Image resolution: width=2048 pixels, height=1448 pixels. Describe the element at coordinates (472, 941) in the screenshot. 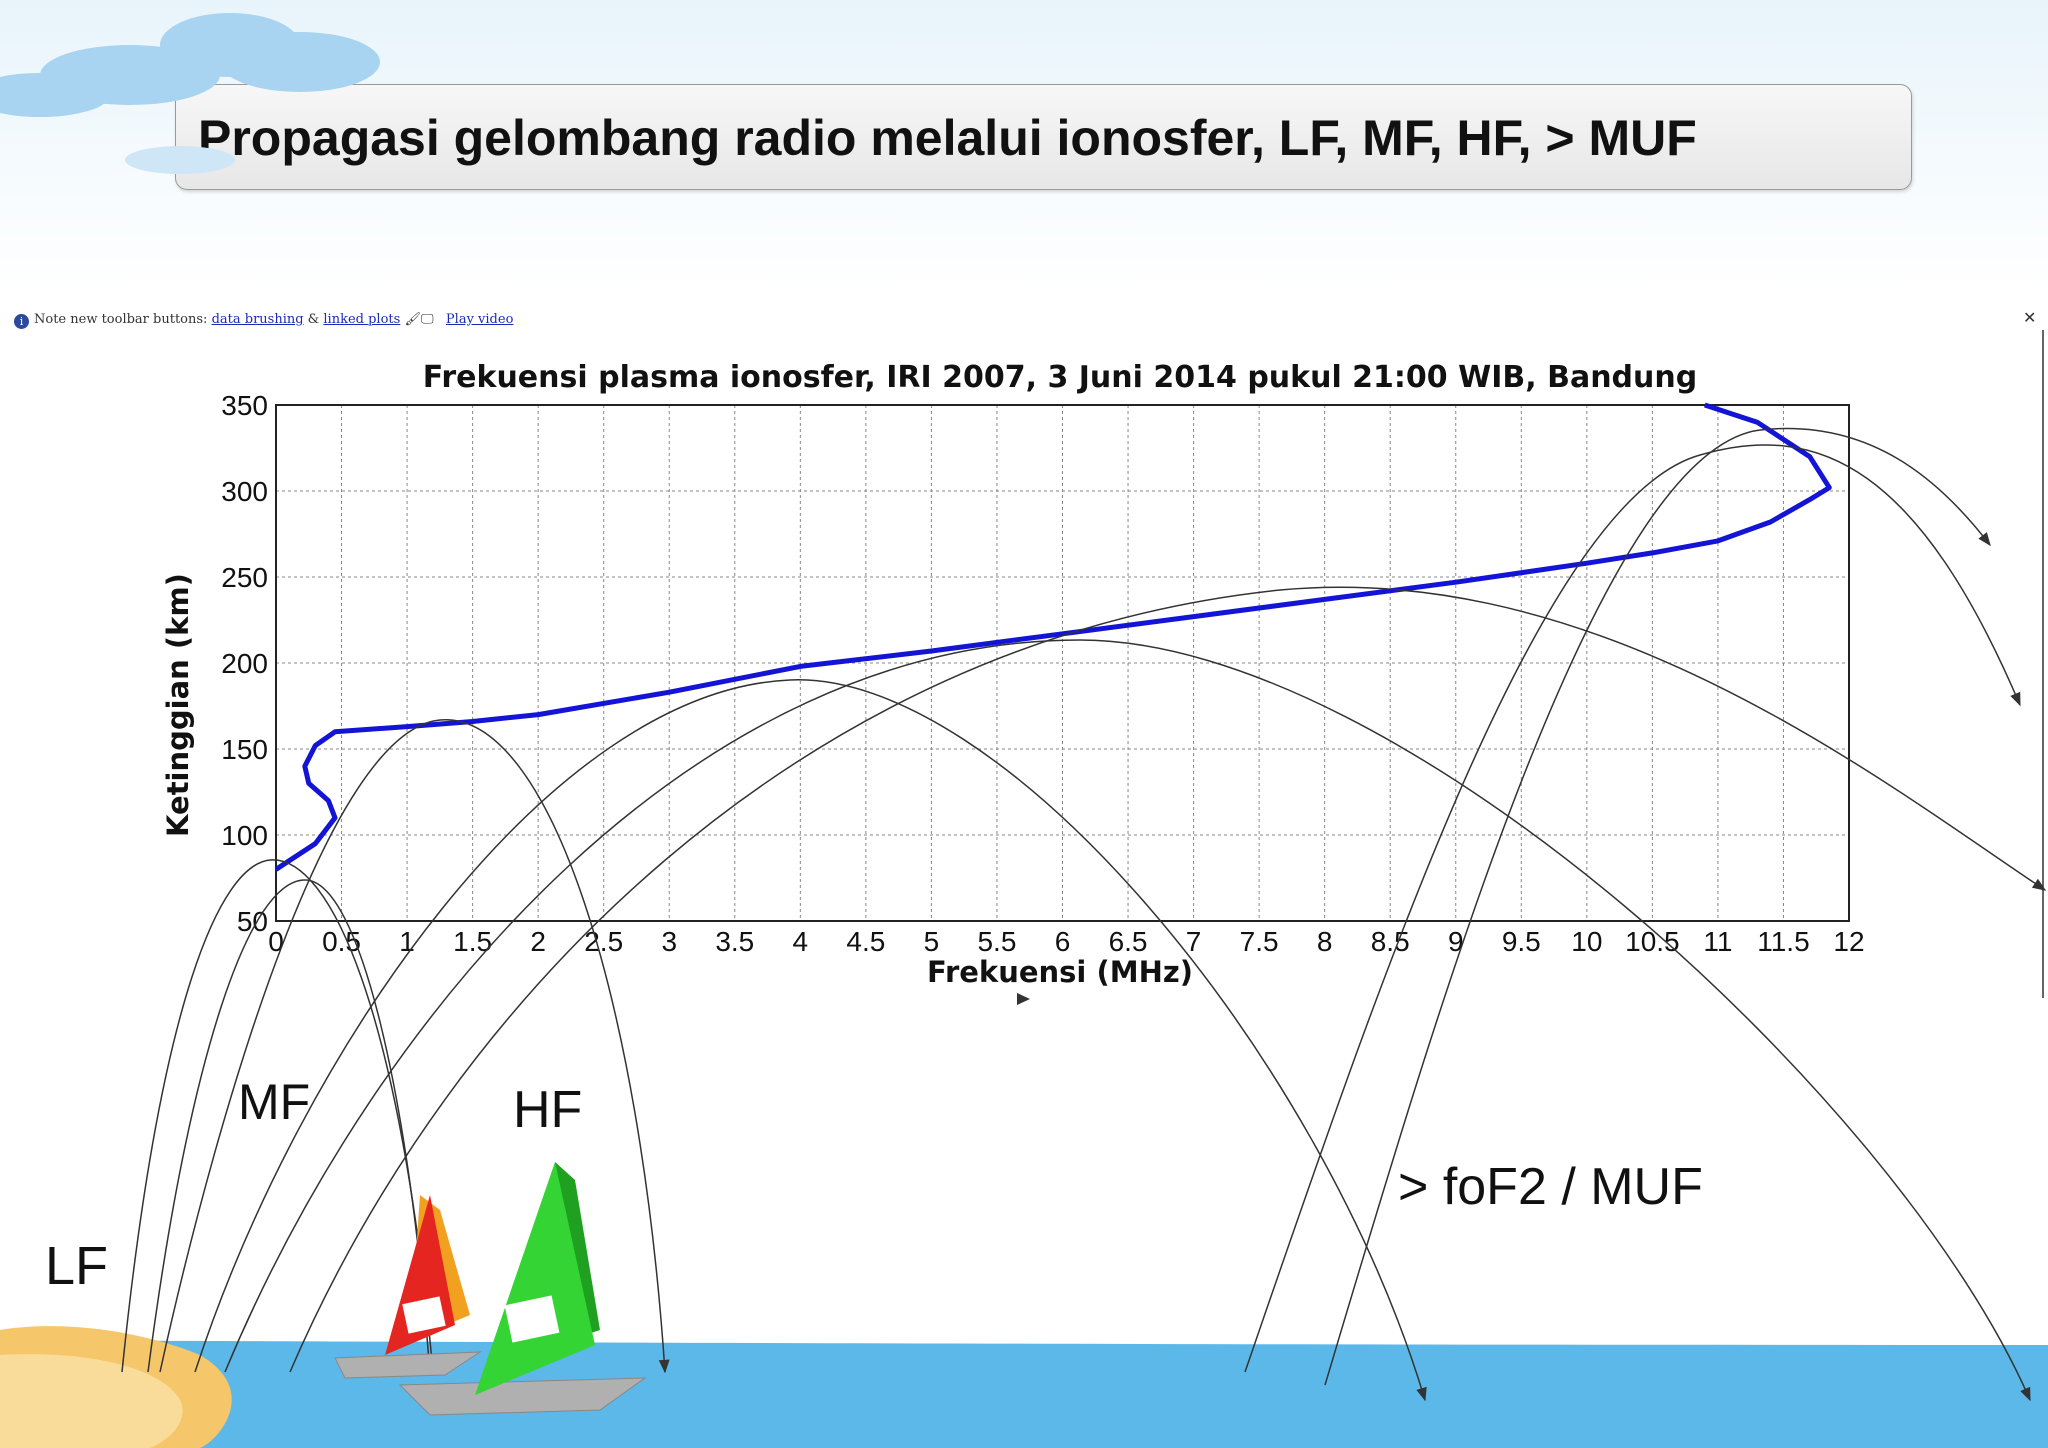

I see `x-tick-label: 1.5` at that location.